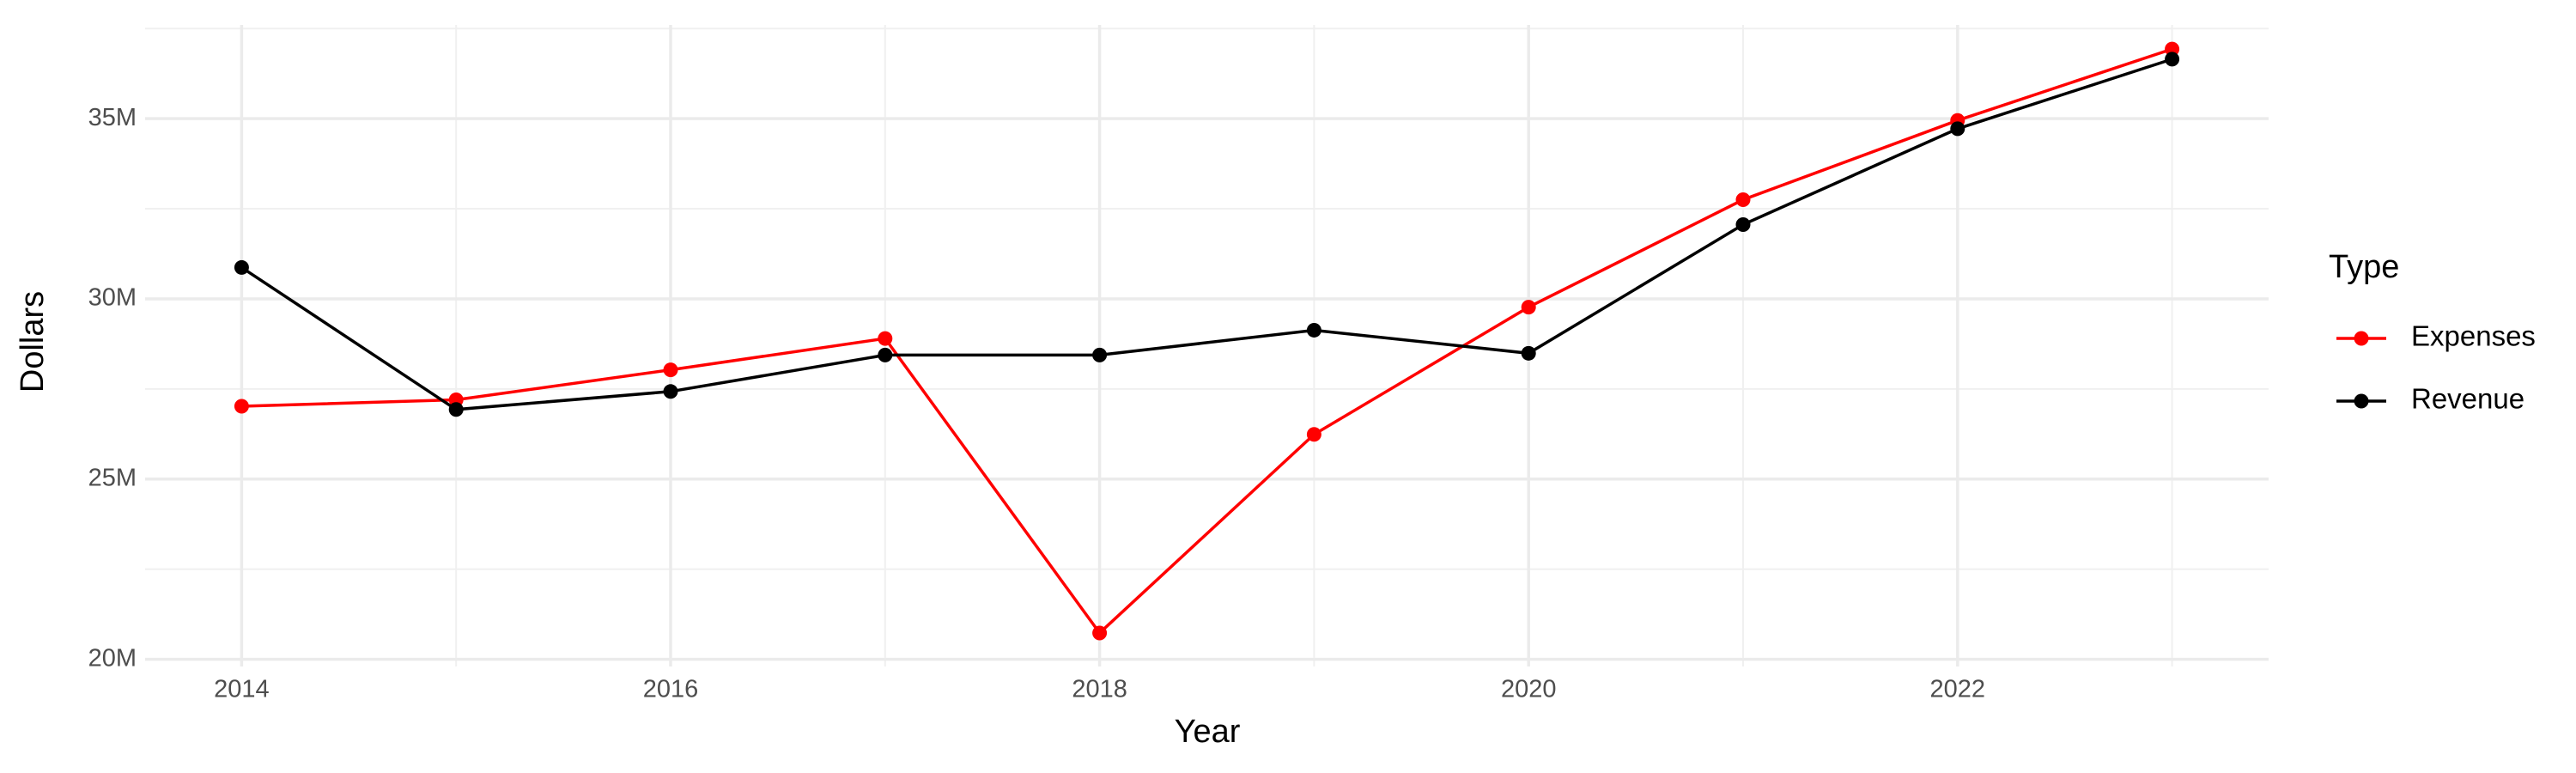 This screenshot has width=2576, height=773. What do you see at coordinates (2364, 267) in the screenshot?
I see `legend-title: Type` at bounding box center [2364, 267].